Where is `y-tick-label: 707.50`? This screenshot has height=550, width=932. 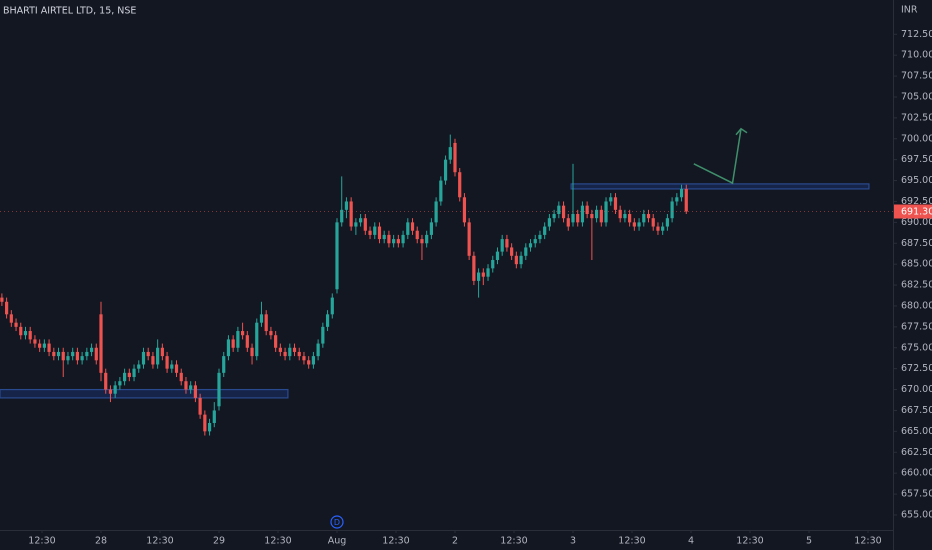 y-tick-label: 707.50 is located at coordinates (916, 76).